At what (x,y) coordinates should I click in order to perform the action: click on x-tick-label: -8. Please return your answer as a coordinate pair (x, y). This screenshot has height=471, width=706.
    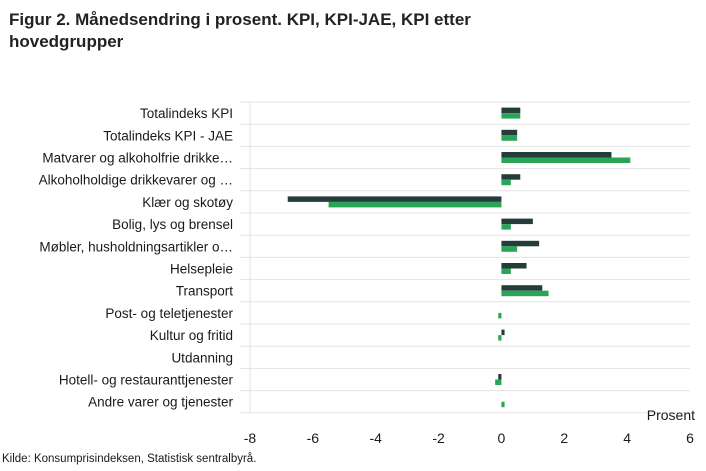
    Looking at the image, I should click on (250, 438).